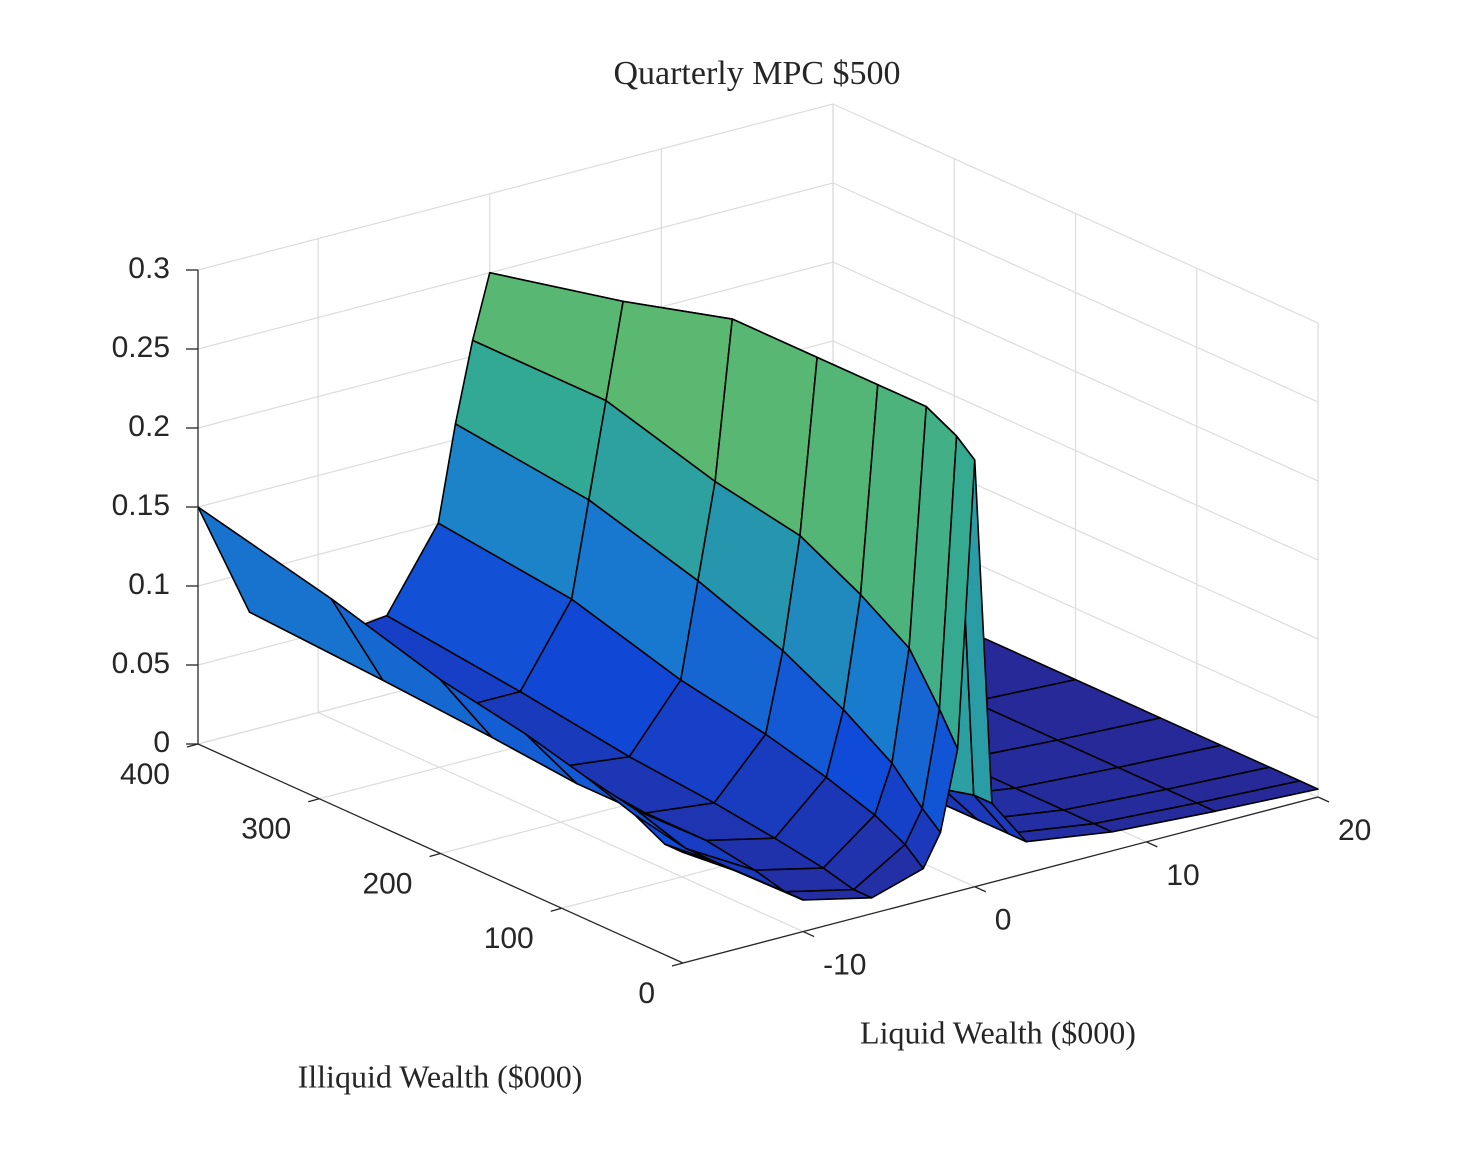 This screenshot has height=1164, width=1484. What do you see at coordinates (1354, 830) in the screenshot?
I see `x-tick-label: 20` at bounding box center [1354, 830].